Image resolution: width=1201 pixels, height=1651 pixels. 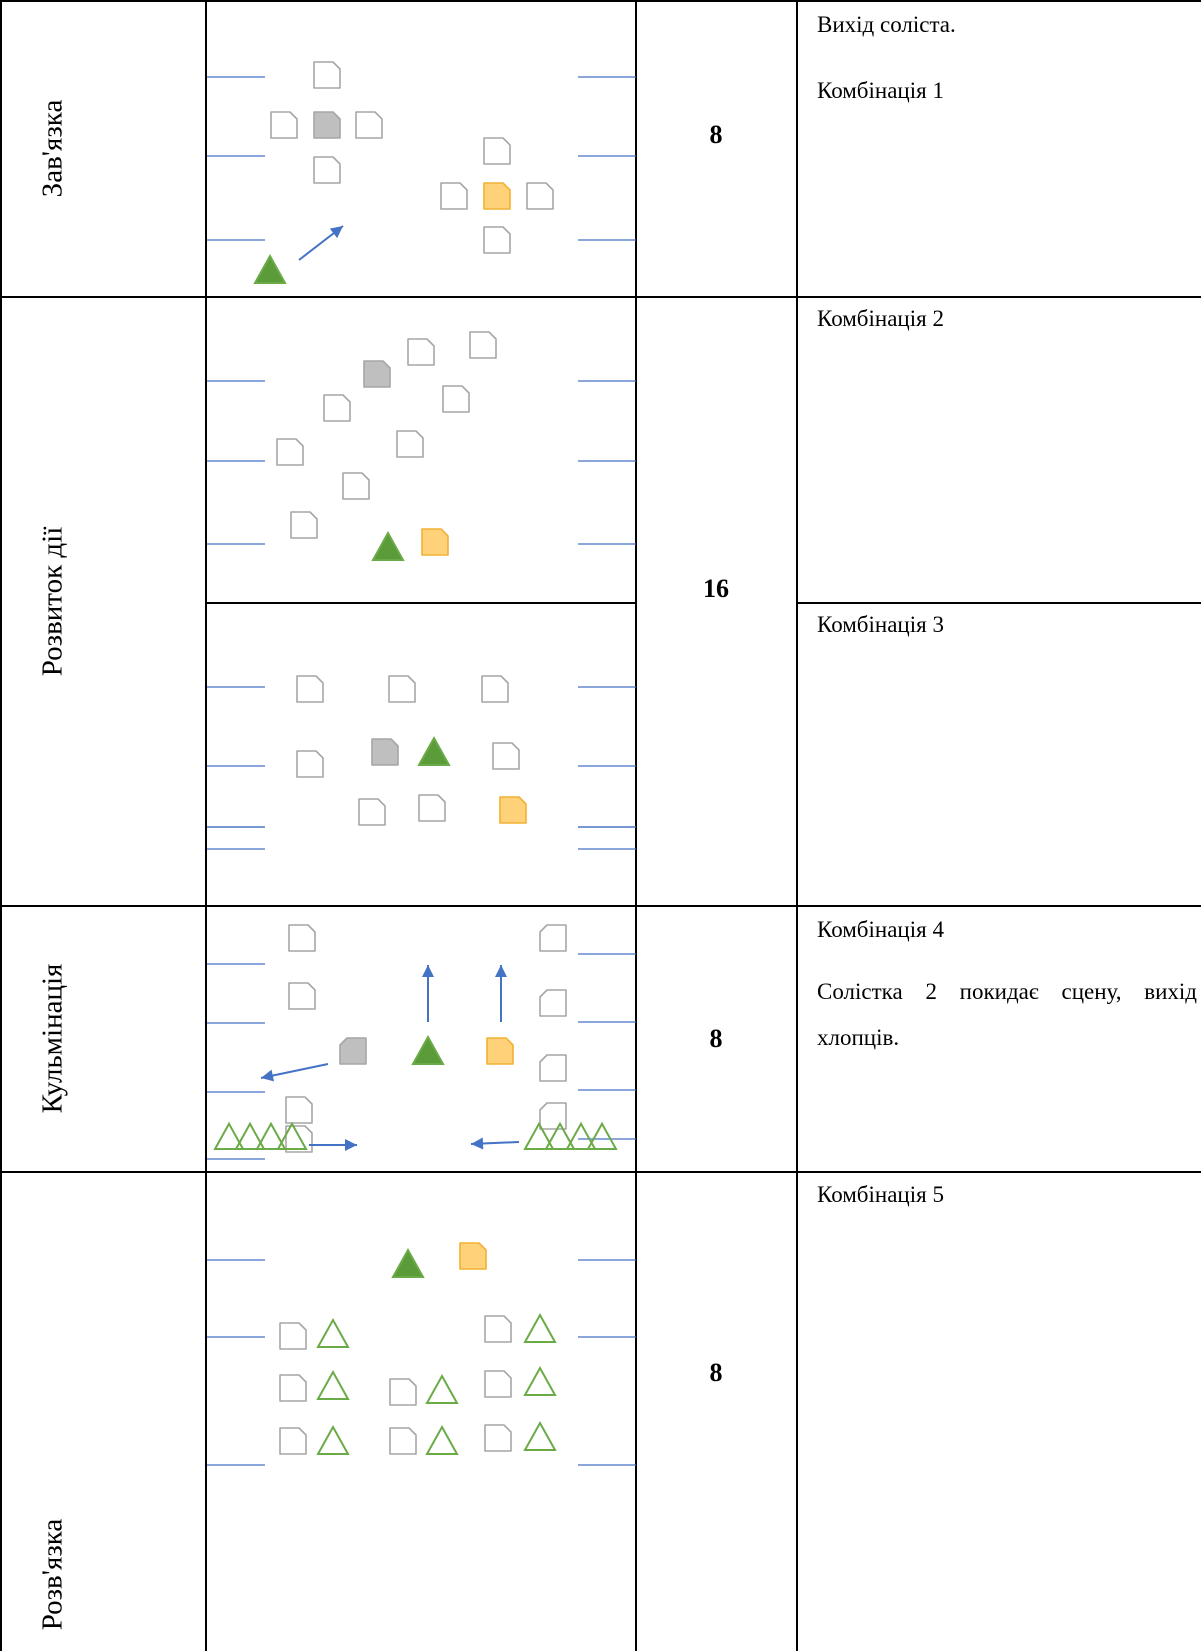 I want to click on note-line: Комбінація 1, so click(x=880, y=90).